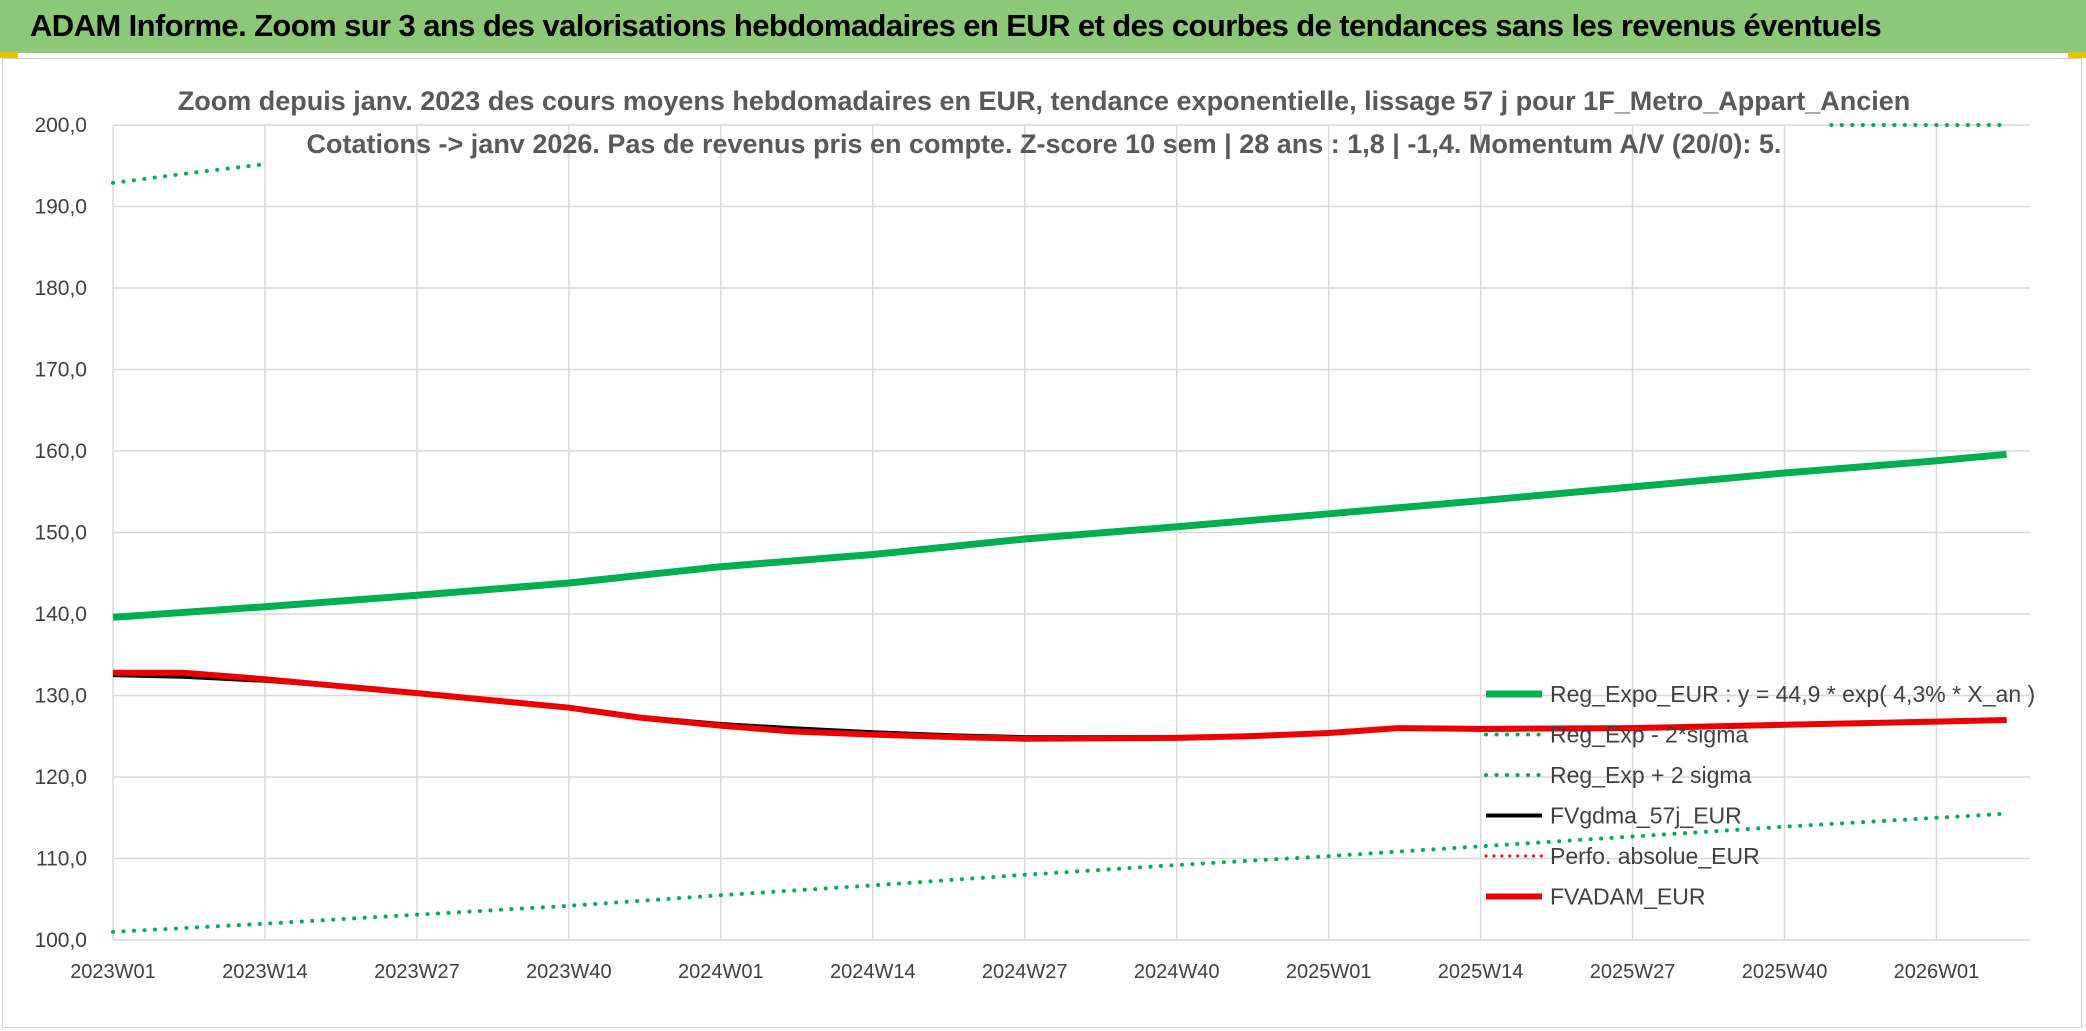  I want to click on legend-item: Reg_Exp + 2 sigma, so click(1618, 775).